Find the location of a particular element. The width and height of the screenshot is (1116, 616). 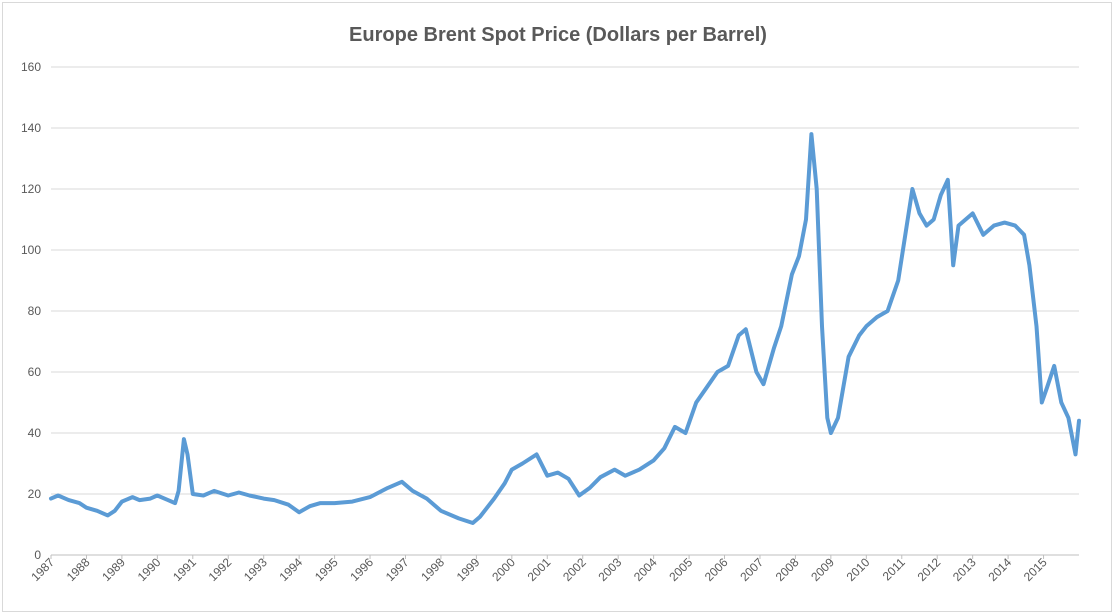

y-tick-label: 120 is located at coordinates (31, 189).